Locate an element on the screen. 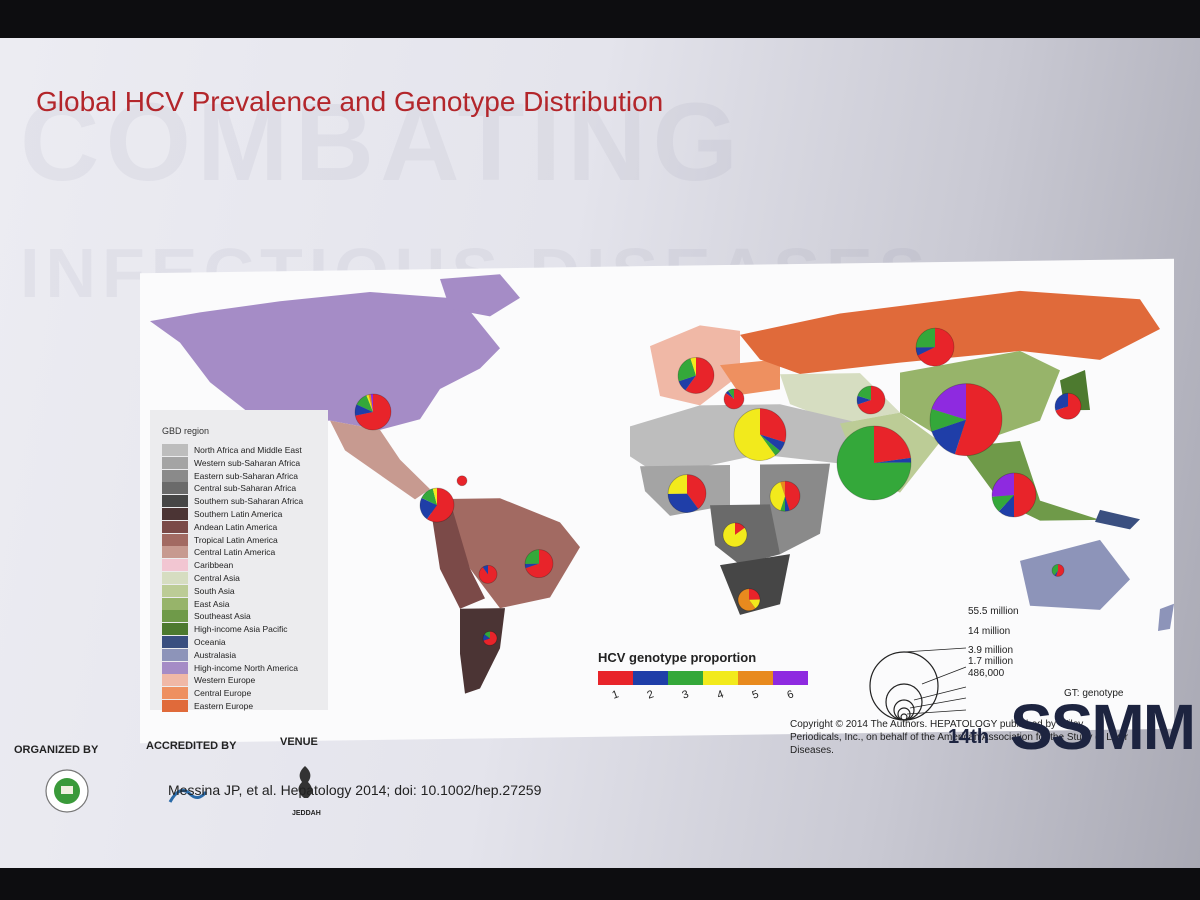  size-label-1-7m: 1.7 million is located at coordinates (991, 661).